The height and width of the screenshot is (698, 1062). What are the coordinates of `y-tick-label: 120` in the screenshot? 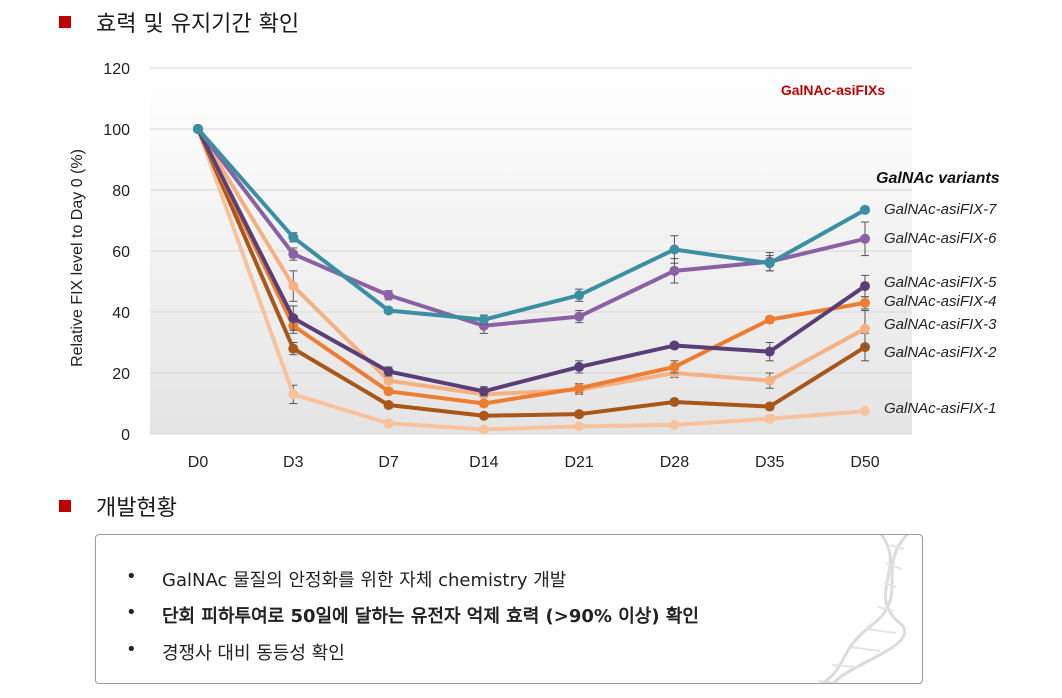 It's located at (116, 69).